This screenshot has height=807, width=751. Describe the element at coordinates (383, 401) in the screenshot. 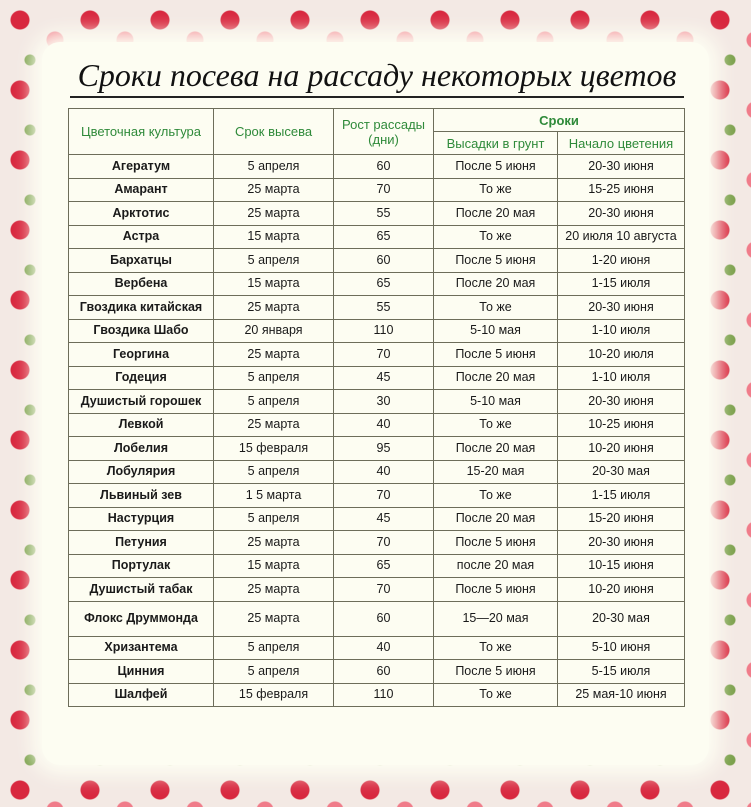

I see `cell-growth: 30` at that location.